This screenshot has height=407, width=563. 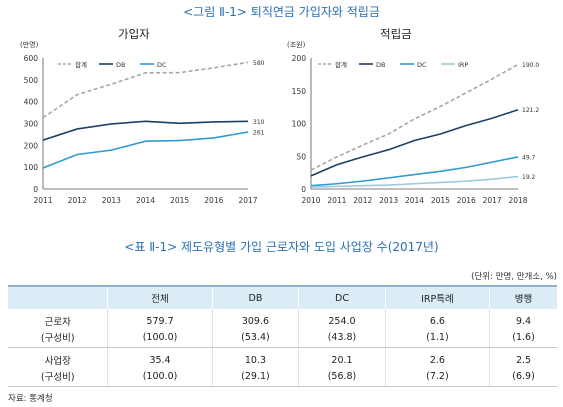 I want to click on table-cell: (29.1), so click(x=255, y=377).